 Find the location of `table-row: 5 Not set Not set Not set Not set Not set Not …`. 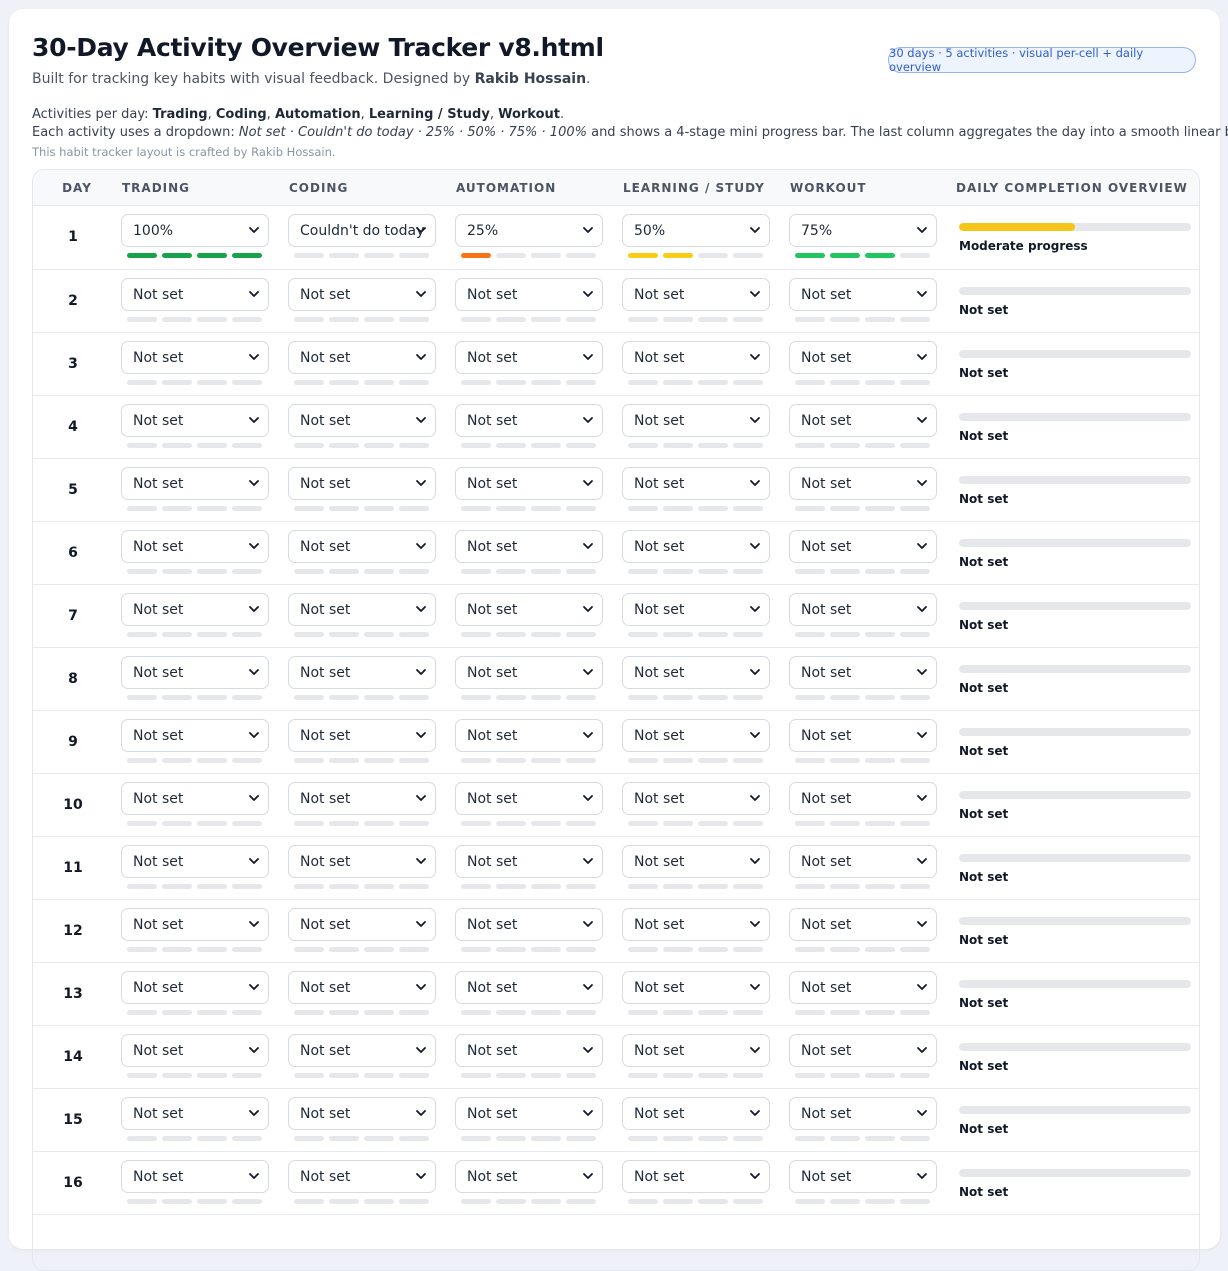

table-row: 5 Not set Not set Not set Not set Not set Not … is located at coordinates (616, 490).